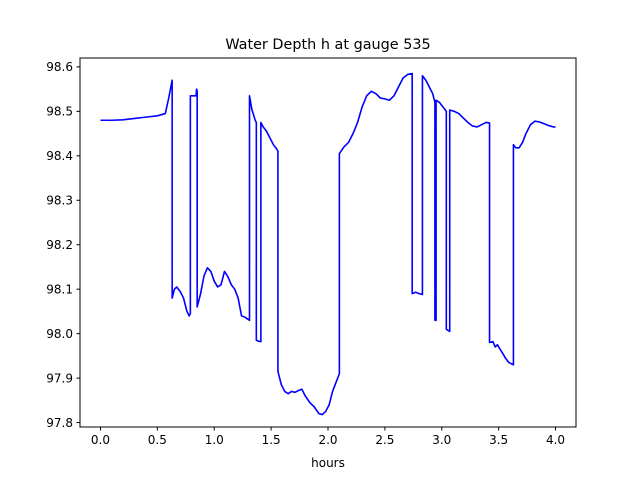  Describe the element at coordinates (214, 440) in the screenshot. I see `x-tick-label: 1.0` at that location.